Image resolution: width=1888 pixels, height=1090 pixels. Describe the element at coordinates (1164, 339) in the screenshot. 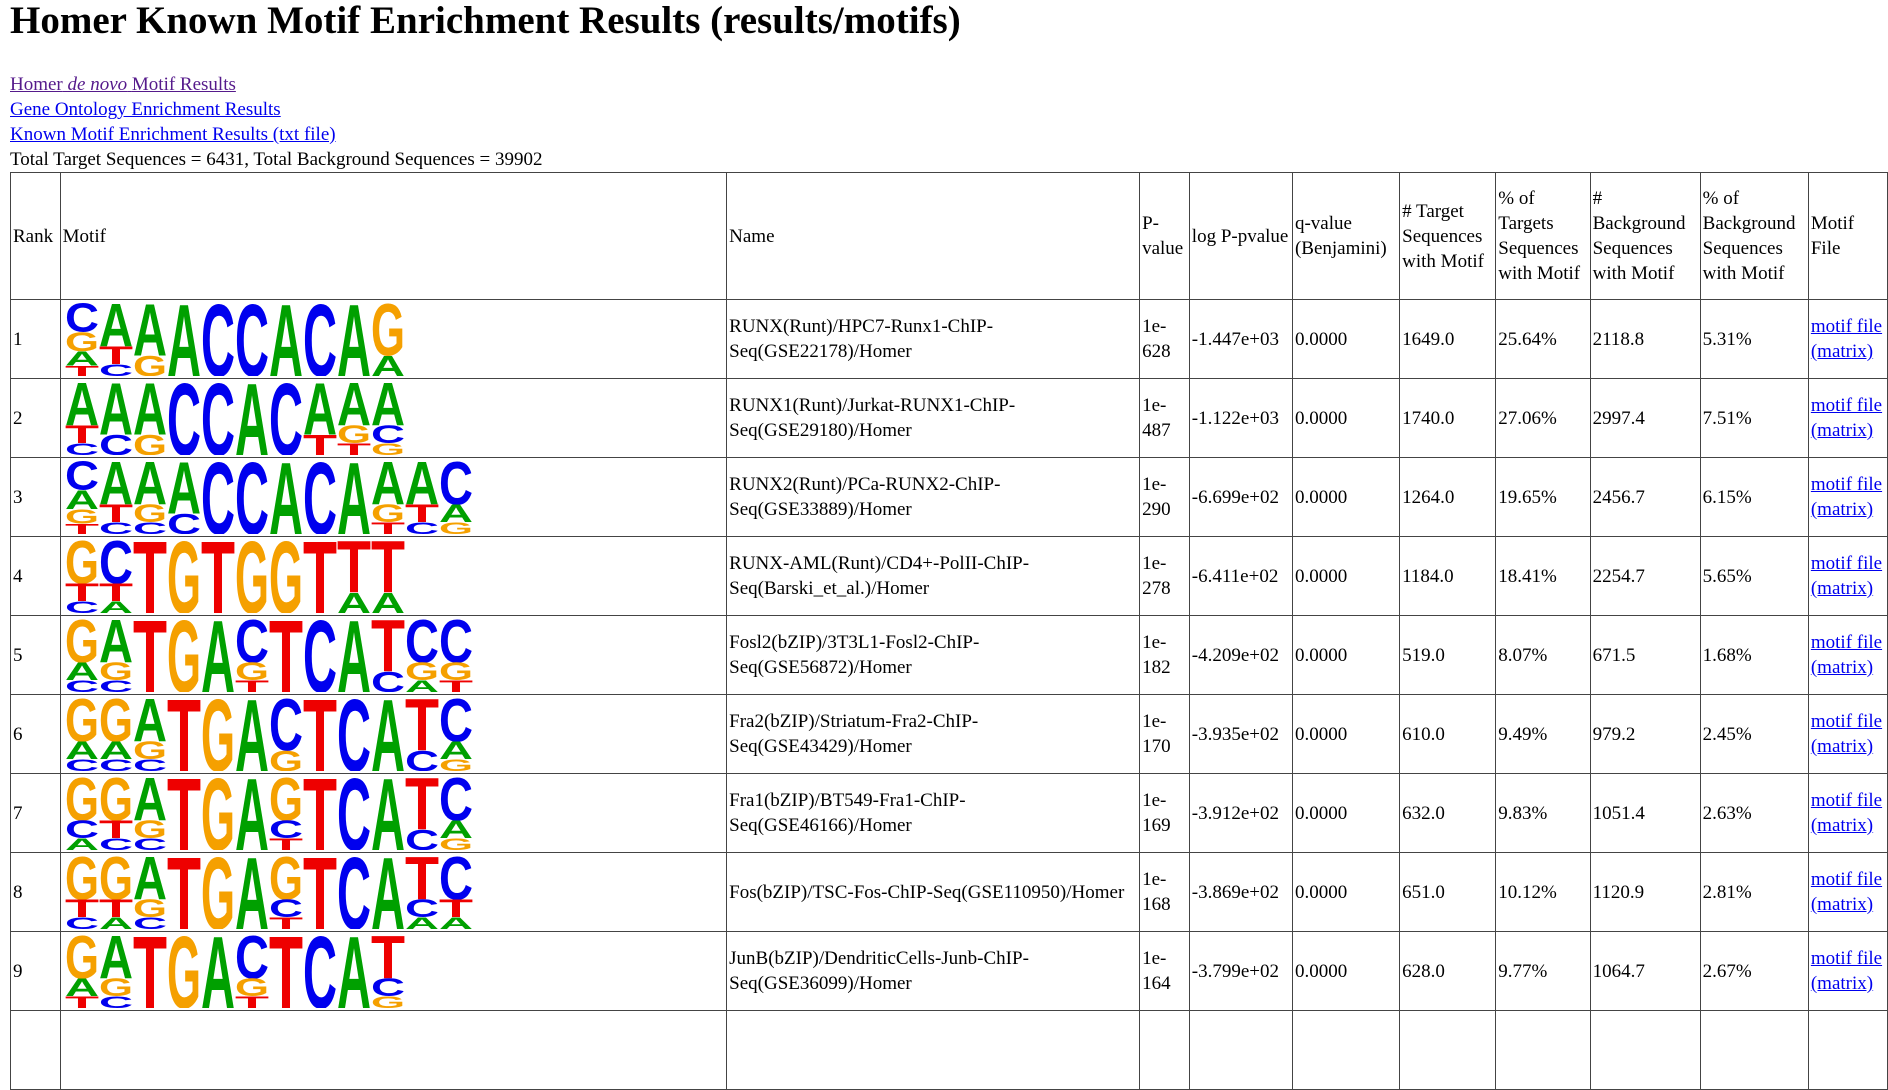

I see `cell-p: 1e-628` at that location.